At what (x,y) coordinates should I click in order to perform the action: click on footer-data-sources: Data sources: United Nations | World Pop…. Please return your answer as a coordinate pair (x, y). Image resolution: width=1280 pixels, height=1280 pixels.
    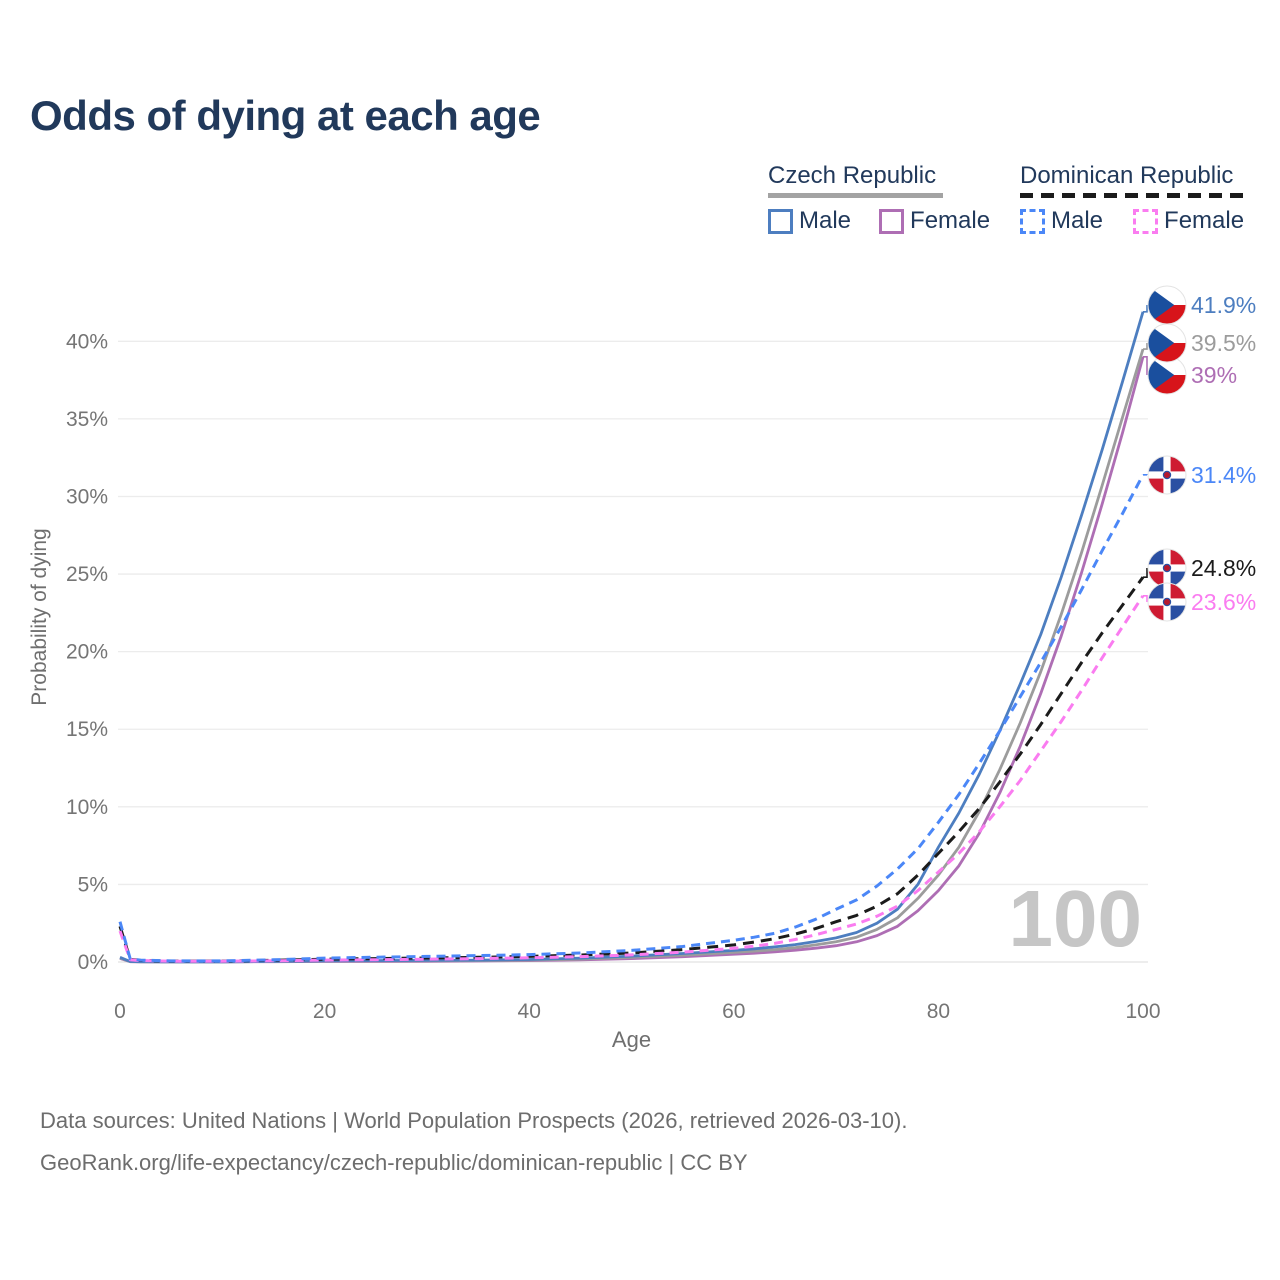
    Looking at the image, I should click on (474, 1120).